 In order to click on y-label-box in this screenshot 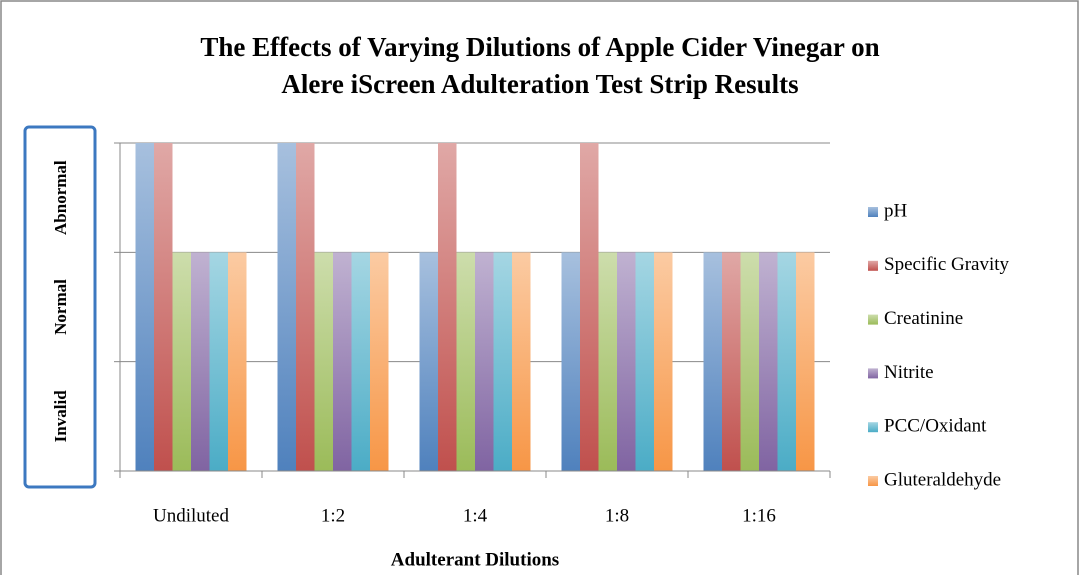, I will do `click(60, 307)`.